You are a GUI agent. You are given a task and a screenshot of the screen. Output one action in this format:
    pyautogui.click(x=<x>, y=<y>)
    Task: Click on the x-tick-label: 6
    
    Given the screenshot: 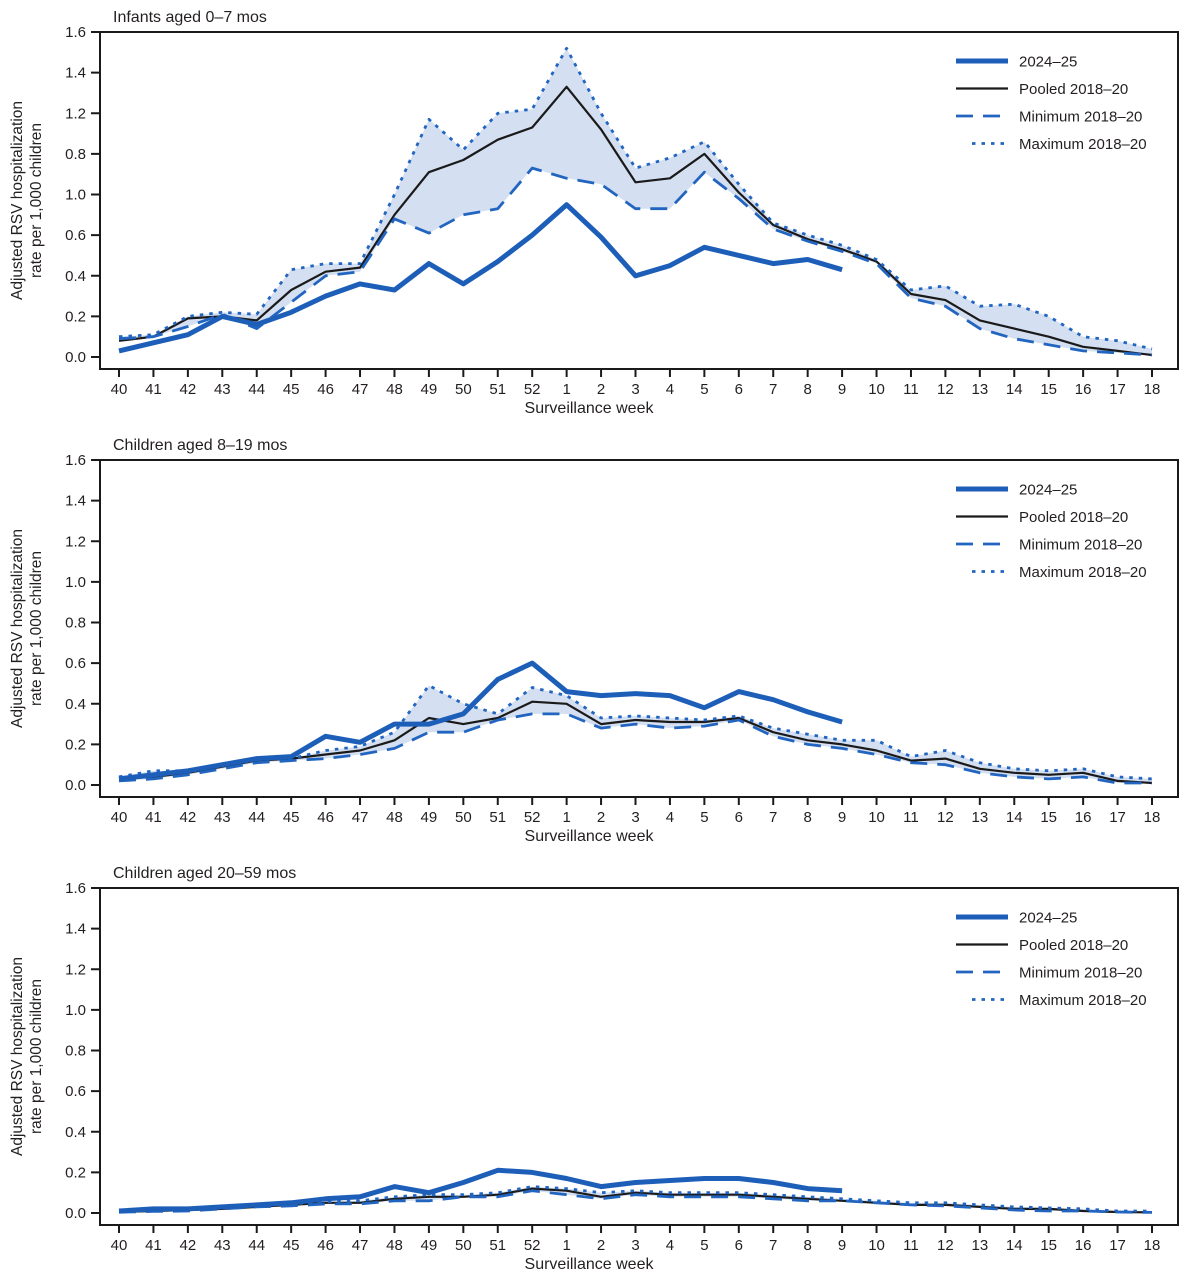 What is the action you would take?
    pyautogui.click(x=739, y=817)
    